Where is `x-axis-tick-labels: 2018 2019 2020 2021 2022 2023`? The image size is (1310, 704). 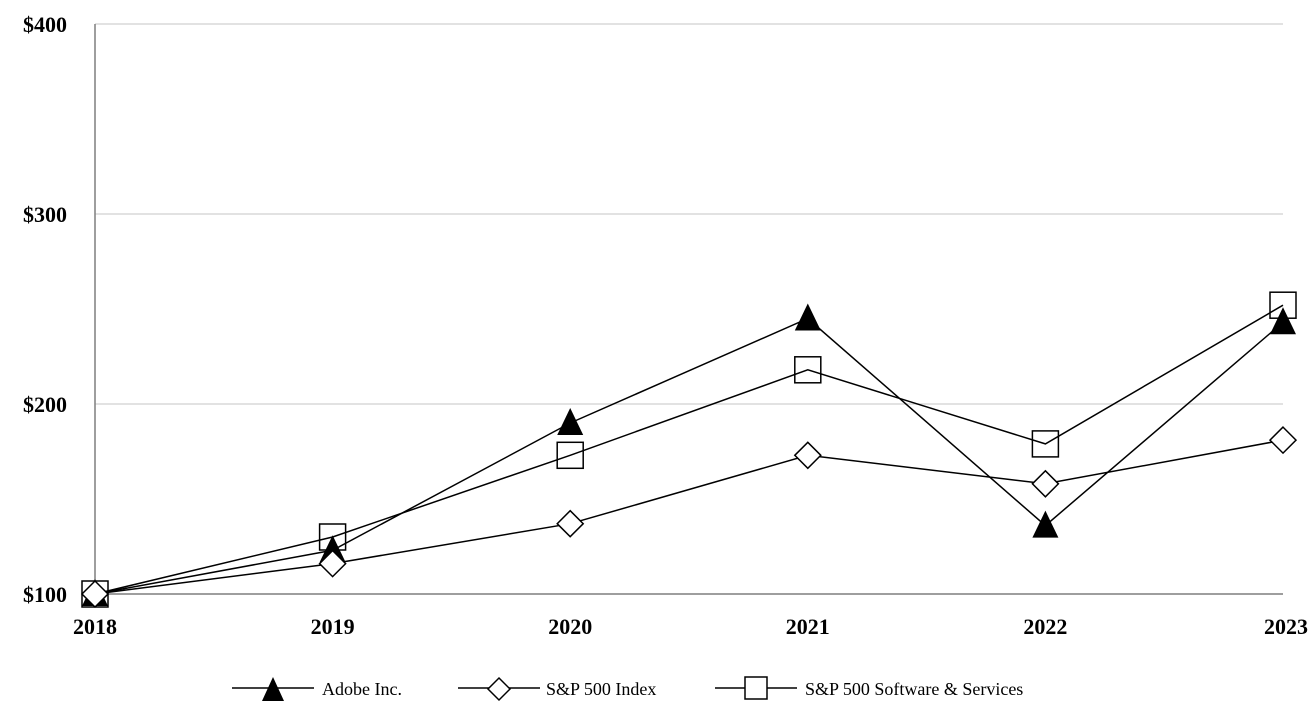
x-axis-tick-labels: 2018 2019 2020 2021 2022 2023 is located at coordinates (690, 626).